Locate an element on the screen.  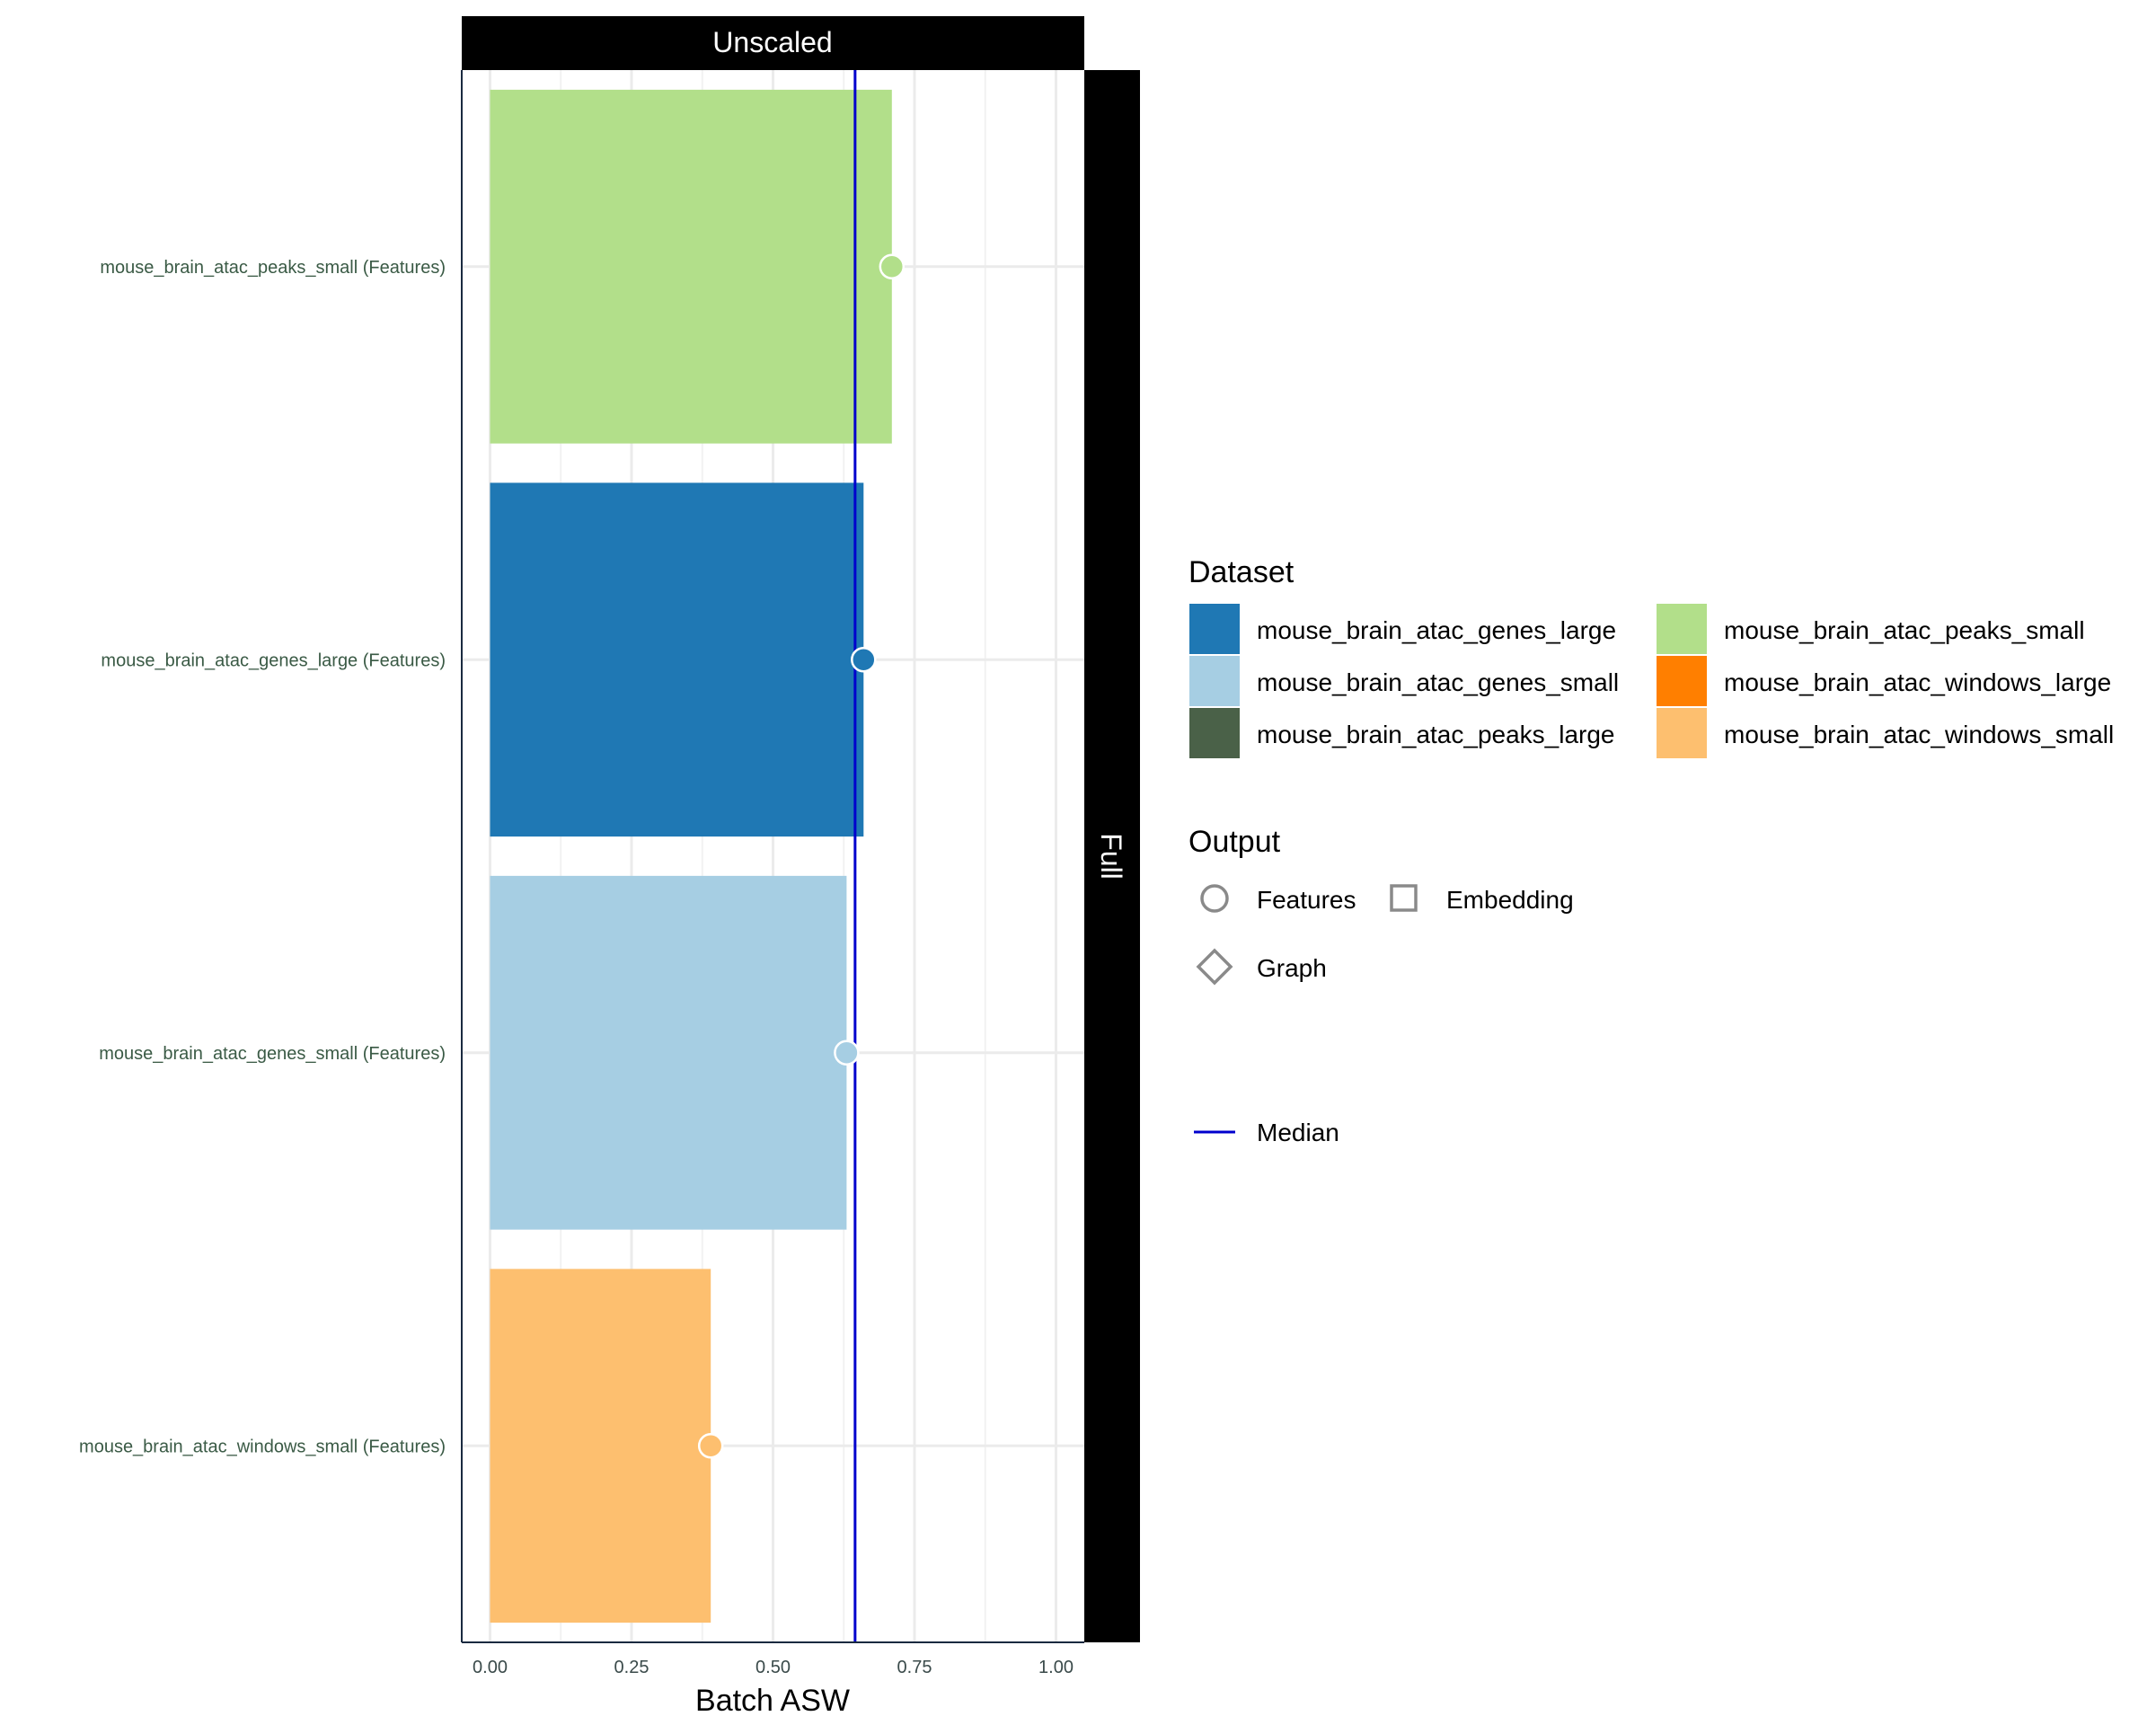
facet-strip-right-label: Full is located at coordinates (1111, 856).